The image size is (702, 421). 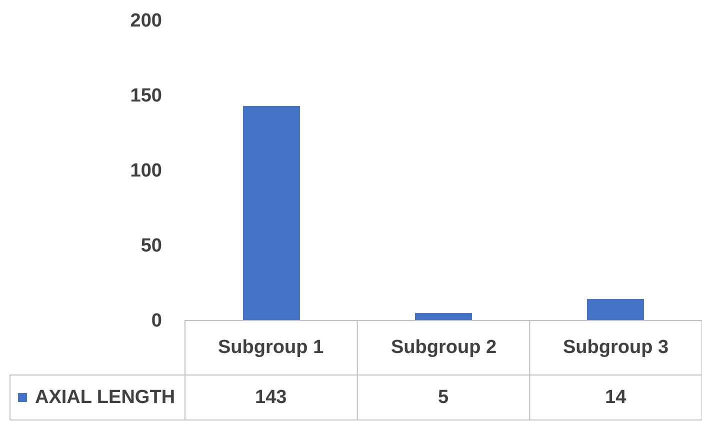 What do you see at coordinates (146, 21) in the screenshot?
I see `y-tick-label: 200` at bounding box center [146, 21].